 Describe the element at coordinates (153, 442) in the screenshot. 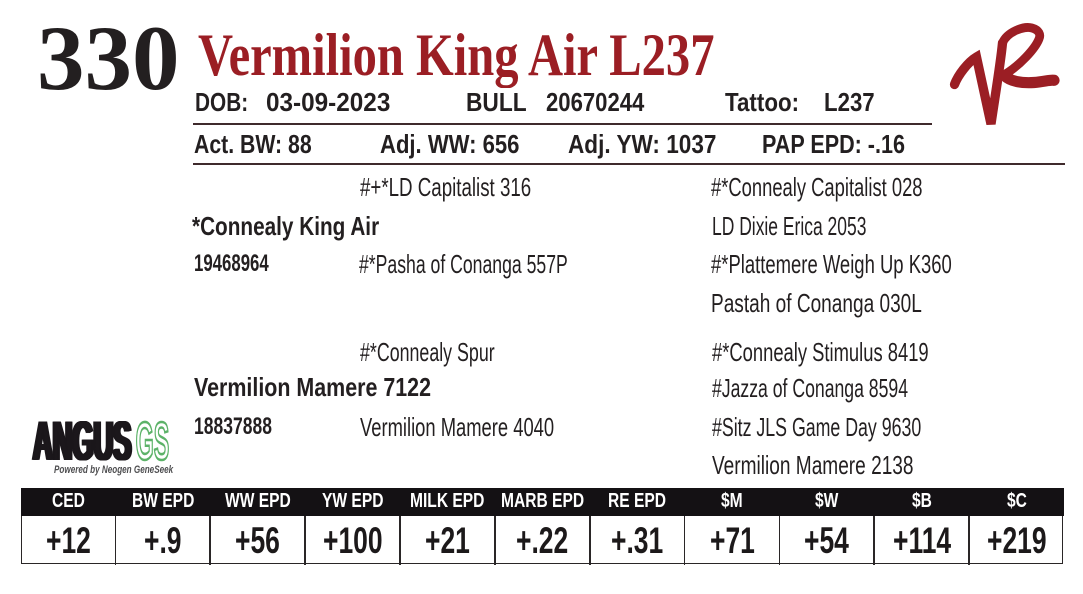

I see `svg-text: GS` at that location.